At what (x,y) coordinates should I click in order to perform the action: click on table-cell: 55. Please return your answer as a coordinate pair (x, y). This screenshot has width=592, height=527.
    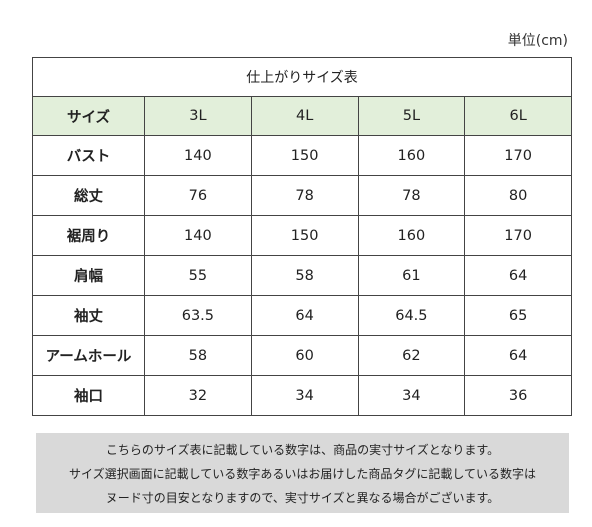
    Looking at the image, I should click on (198, 275).